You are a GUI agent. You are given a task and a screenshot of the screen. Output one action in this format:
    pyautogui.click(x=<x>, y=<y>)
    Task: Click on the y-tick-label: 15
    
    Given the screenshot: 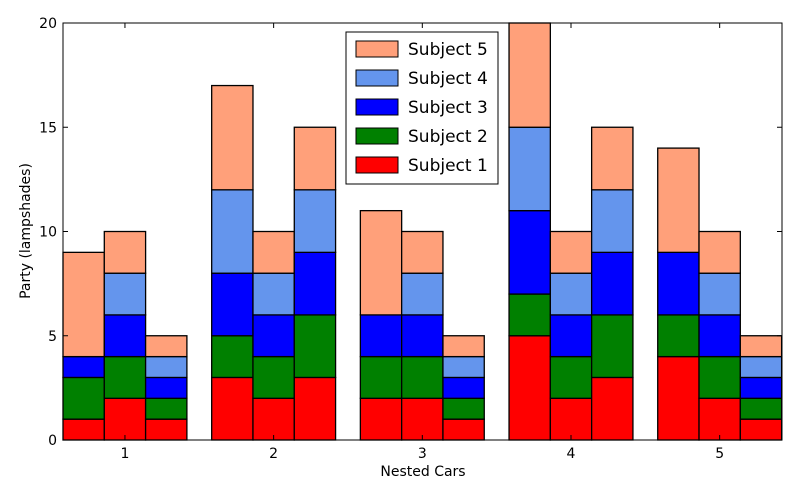 What is the action you would take?
    pyautogui.click(x=48, y=128)
    